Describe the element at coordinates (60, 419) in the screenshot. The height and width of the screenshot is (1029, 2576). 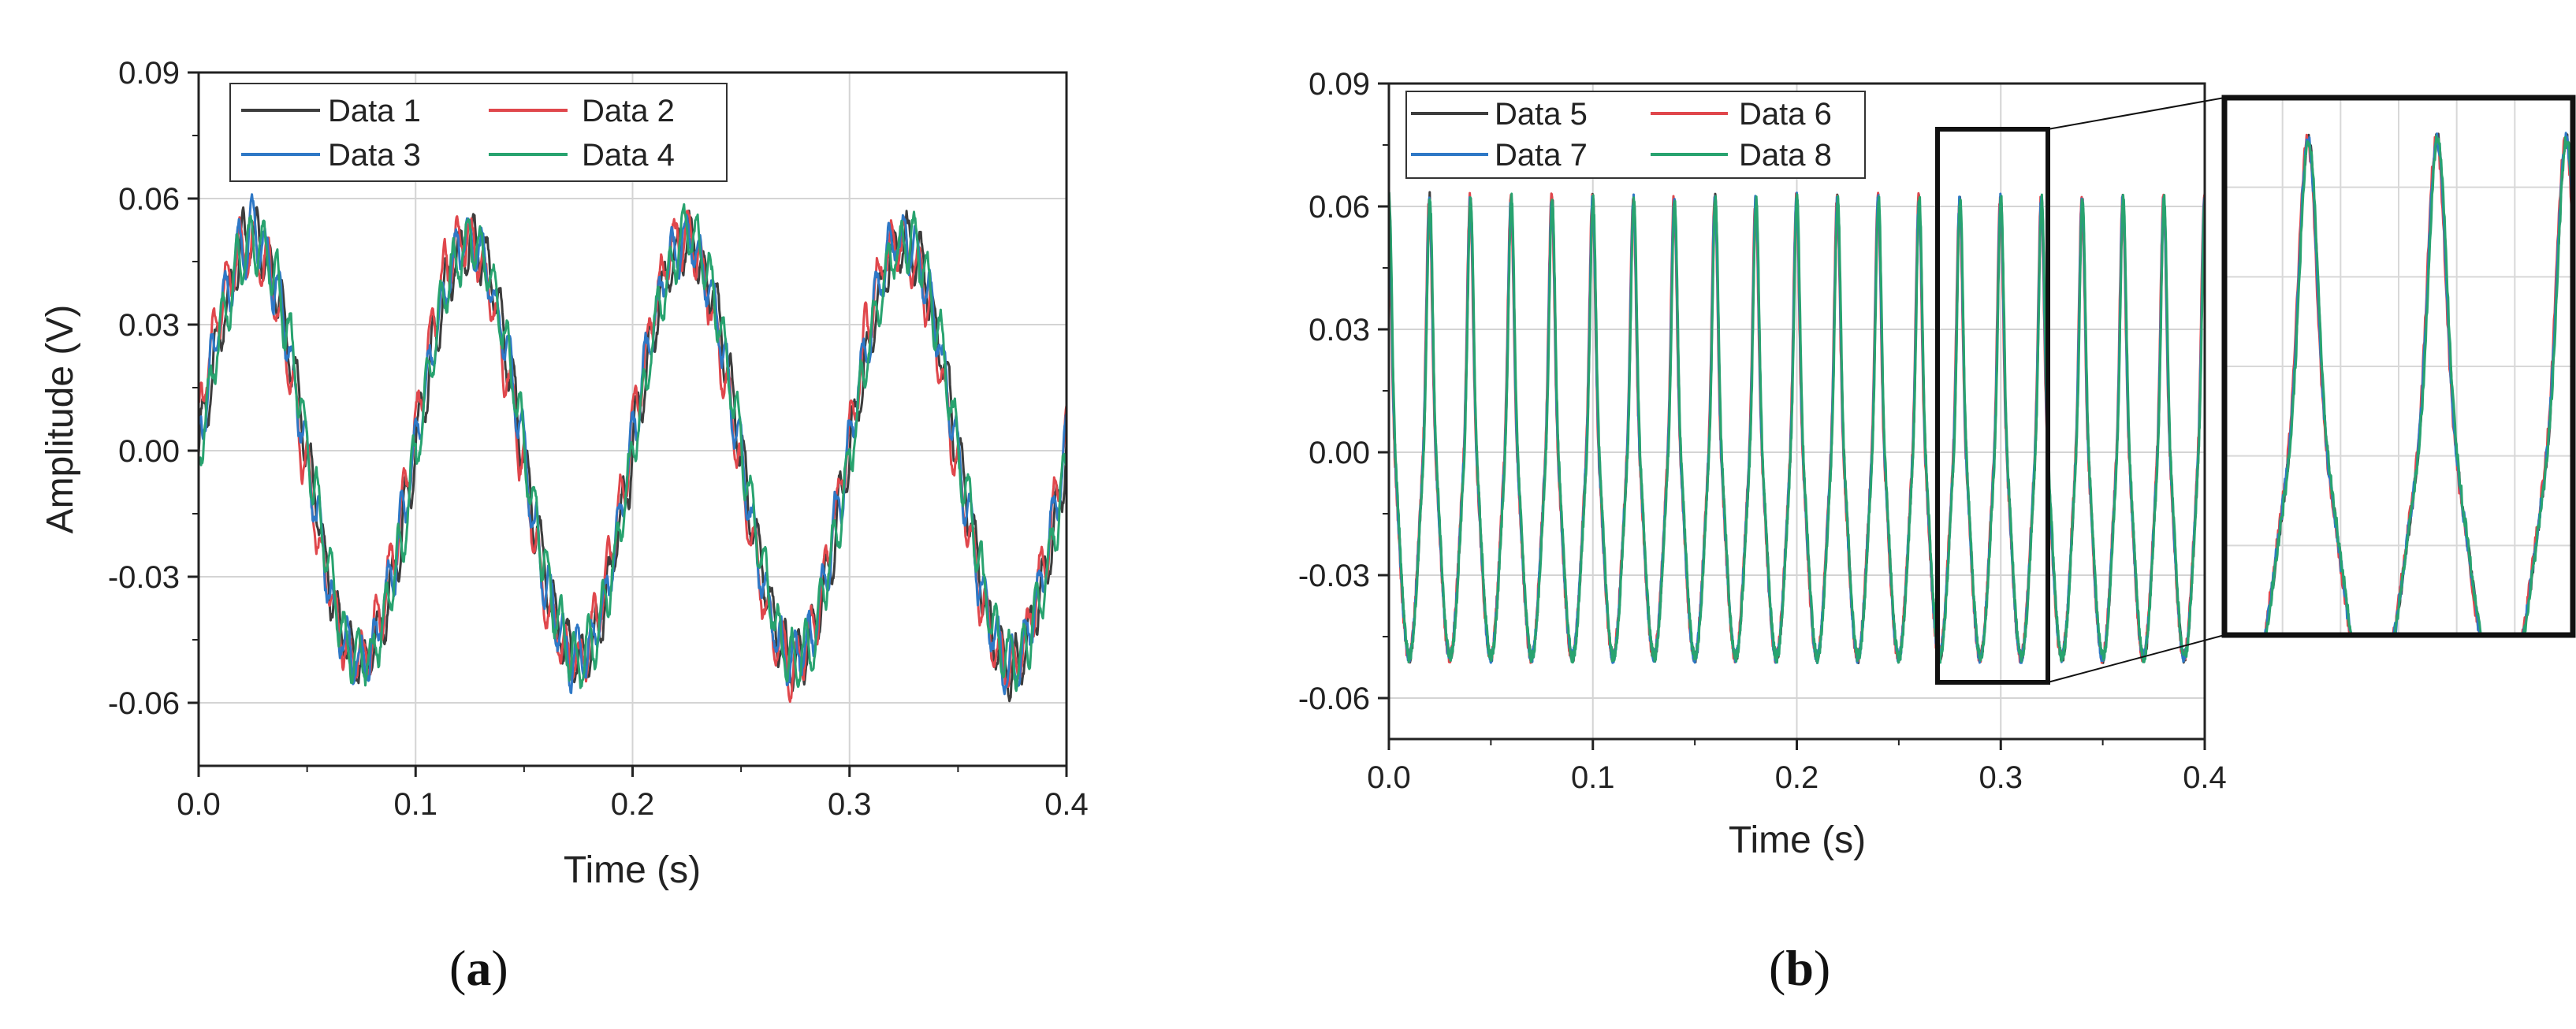
I see `chart-a-ylabel: Amplitude (V)` at that location.